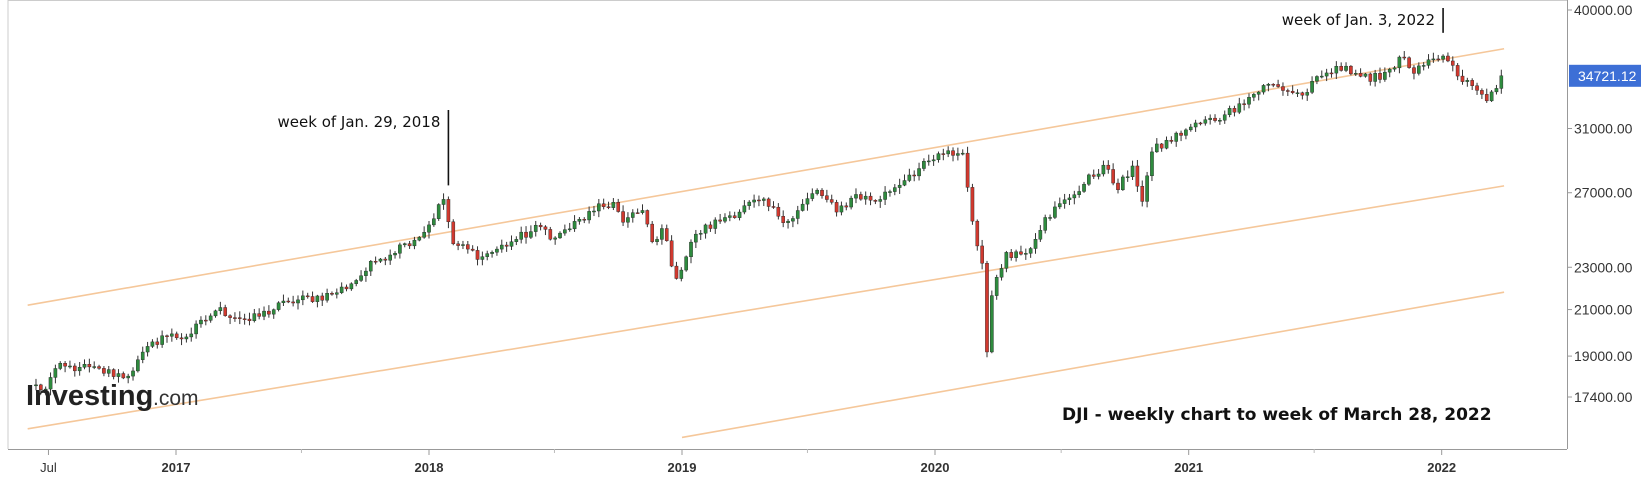  I want to click on x-tick-label: 2019, so click(682, 467).